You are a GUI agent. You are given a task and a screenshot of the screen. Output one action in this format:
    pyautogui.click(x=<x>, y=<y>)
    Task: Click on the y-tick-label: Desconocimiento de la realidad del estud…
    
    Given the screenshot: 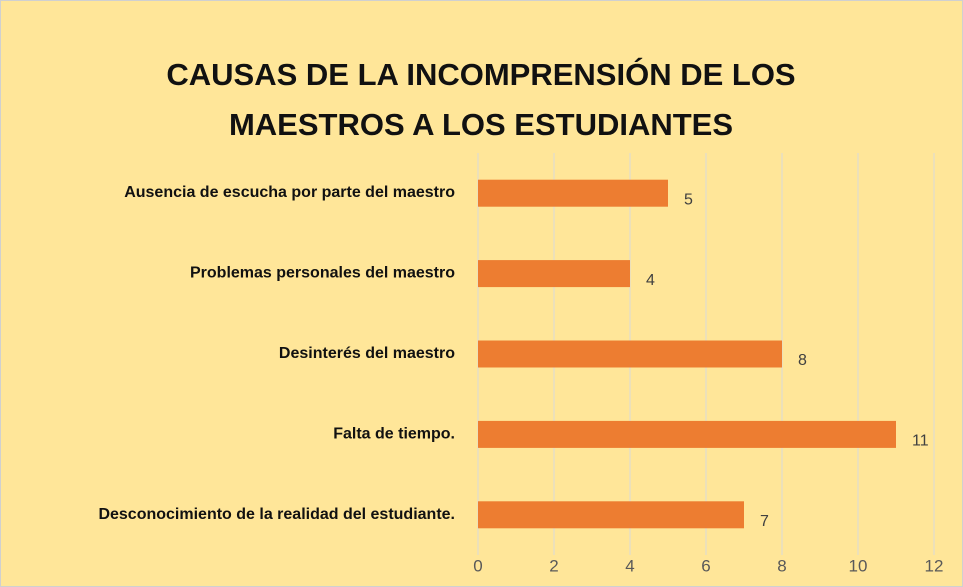 What is the action you would take?
    pyautogui.click(x=276, y=514)
    